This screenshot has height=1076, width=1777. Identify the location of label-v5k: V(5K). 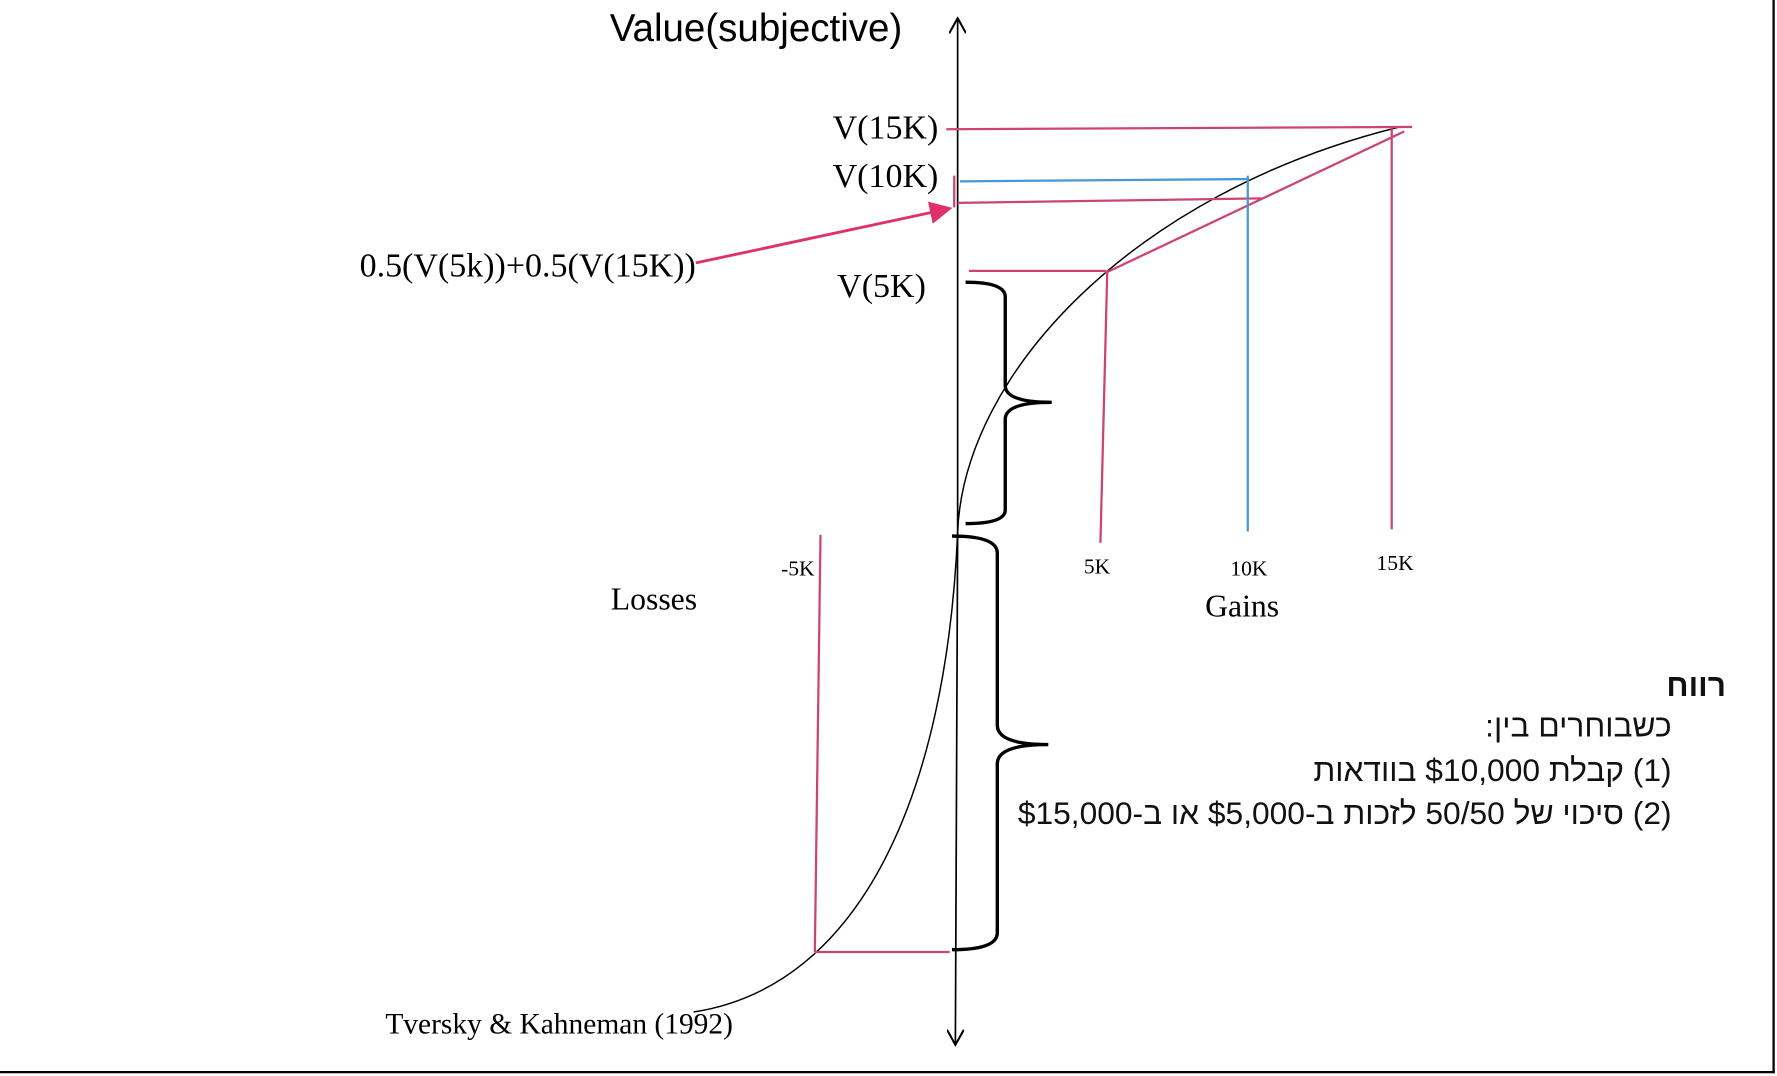
(881, 286).